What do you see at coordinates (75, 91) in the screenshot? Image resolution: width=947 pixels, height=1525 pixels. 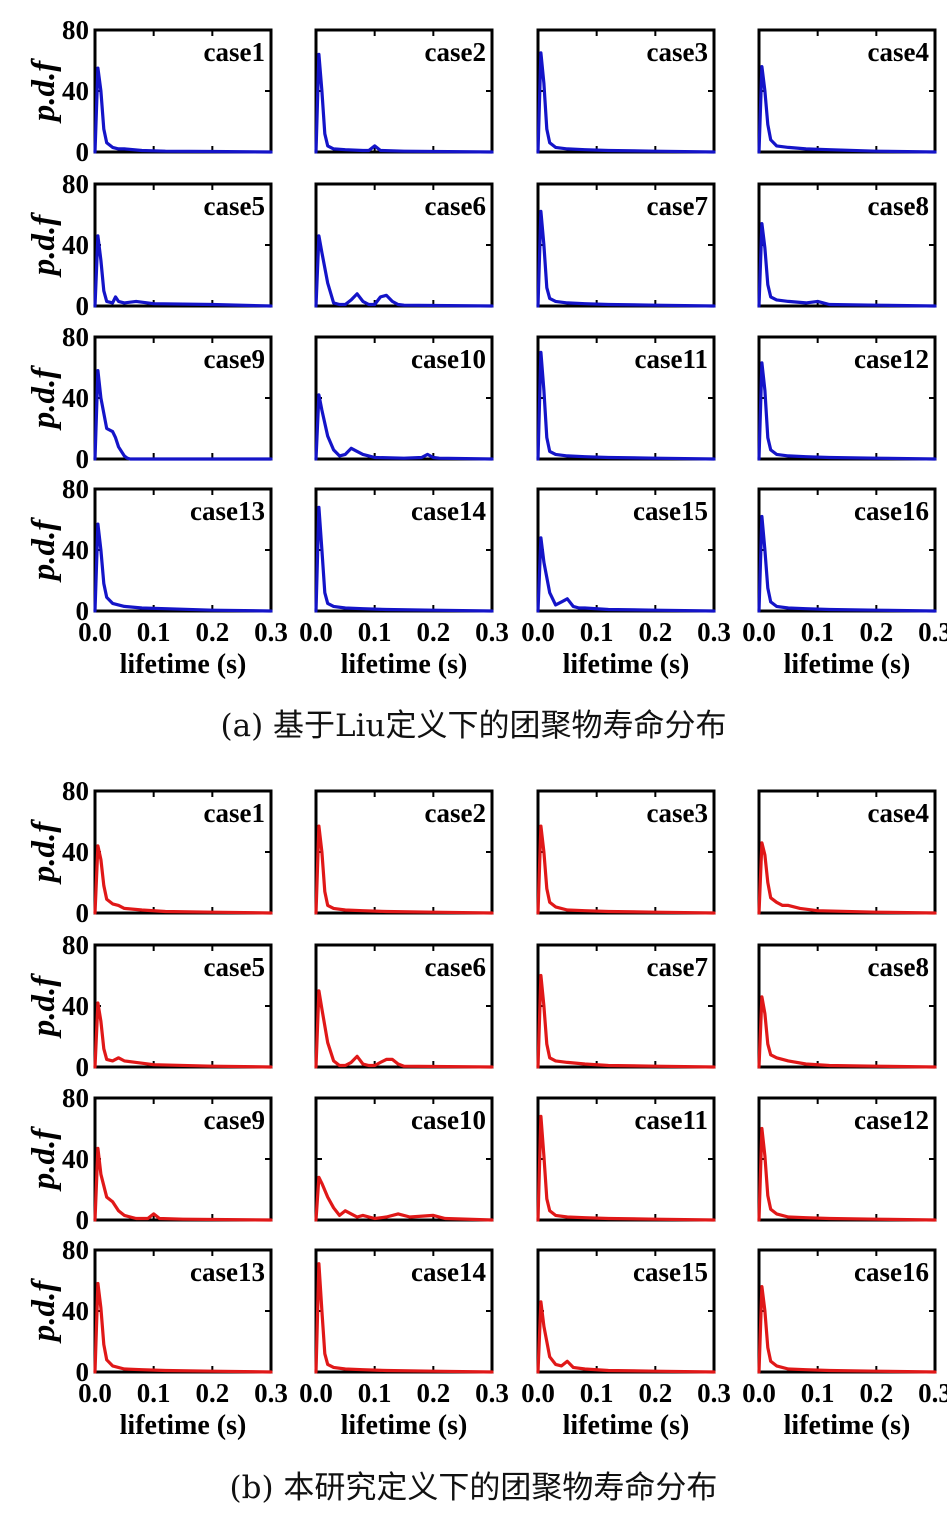 I see `fig1-panel1-ytick-label-40: 40` at bounding box center [75, 91].